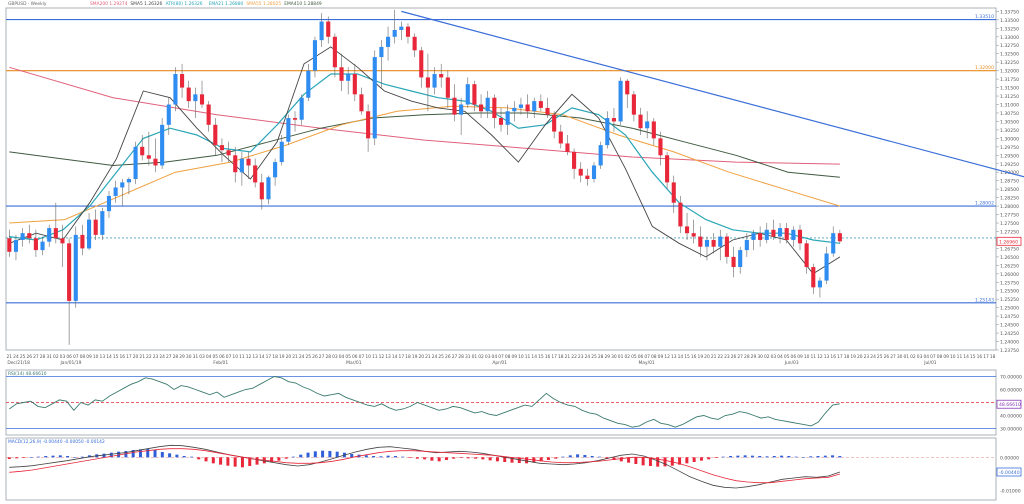 Image resolution: width=1024 pixels, height=504 pixels. I want to click on rsi-y-tick-label: 70.00000, so click(1011, 378).